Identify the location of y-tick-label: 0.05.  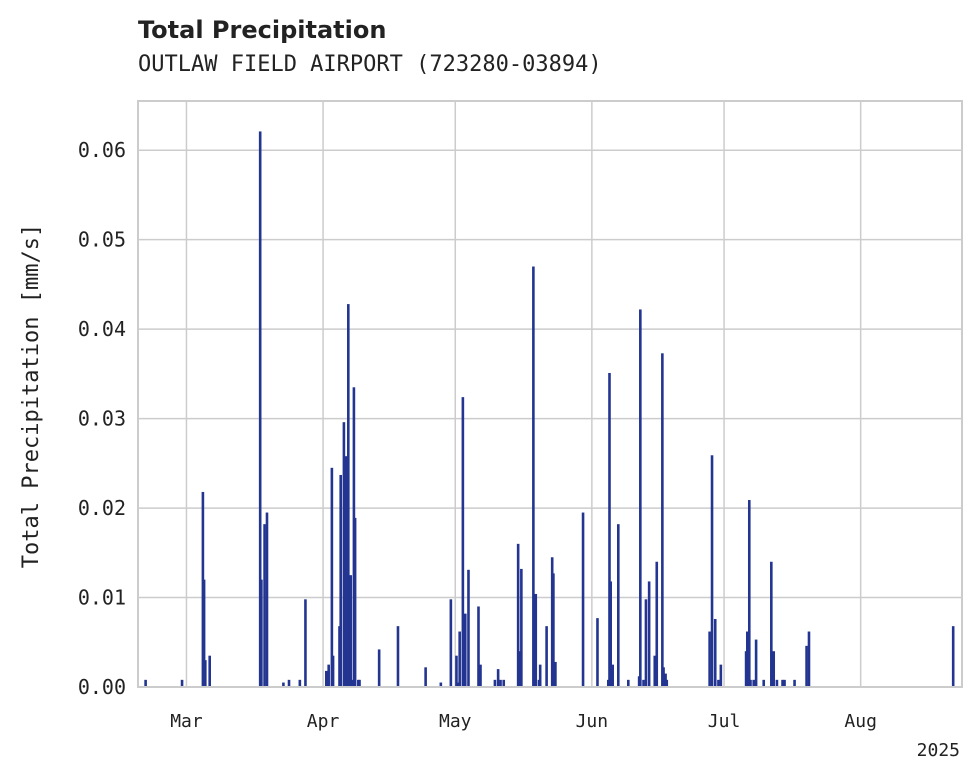
(102, 240).